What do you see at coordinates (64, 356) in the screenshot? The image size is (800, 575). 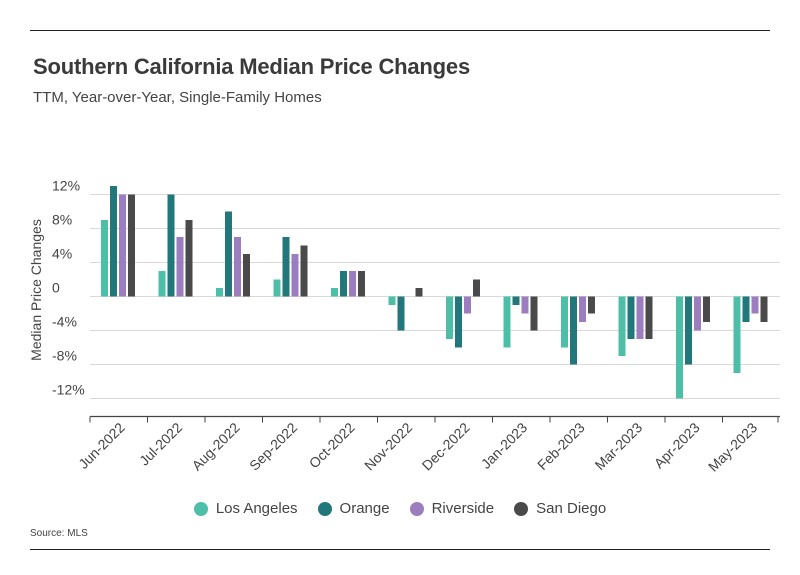 I see `y-tick-label: -8%` at bounding box center [64, 356].